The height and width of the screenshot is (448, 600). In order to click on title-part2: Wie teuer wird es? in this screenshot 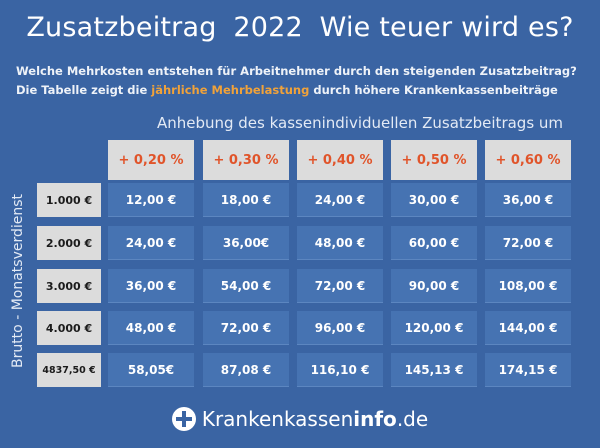, I will do `click(446, 27)`.